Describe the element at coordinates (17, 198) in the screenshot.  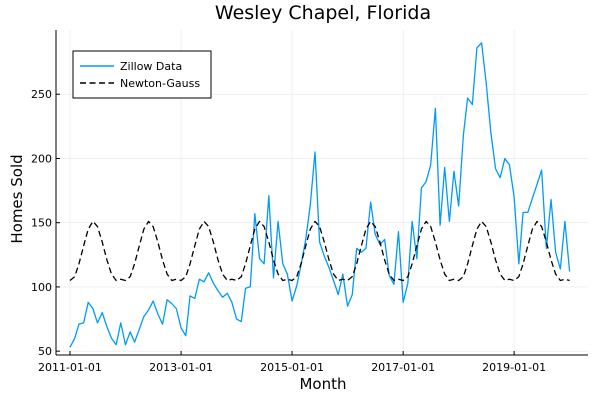
I see `y-axis-label: Homes Sold` at that location.